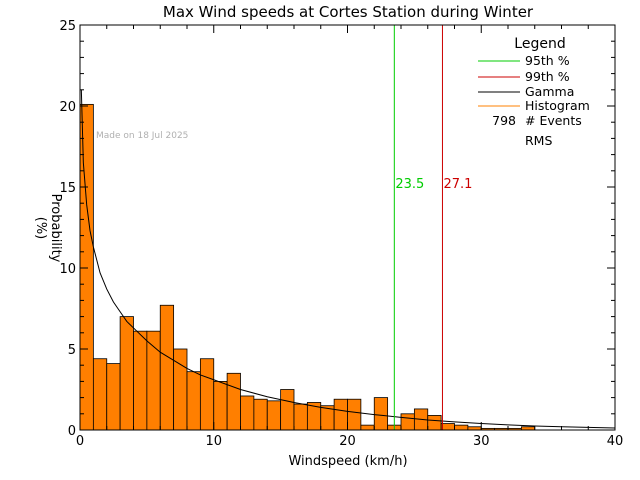 This screenshot has height=480, width=640. Describe the element at coordinates (80, 441) in the screenshot. I see `x-tick-label: 0` at that location.